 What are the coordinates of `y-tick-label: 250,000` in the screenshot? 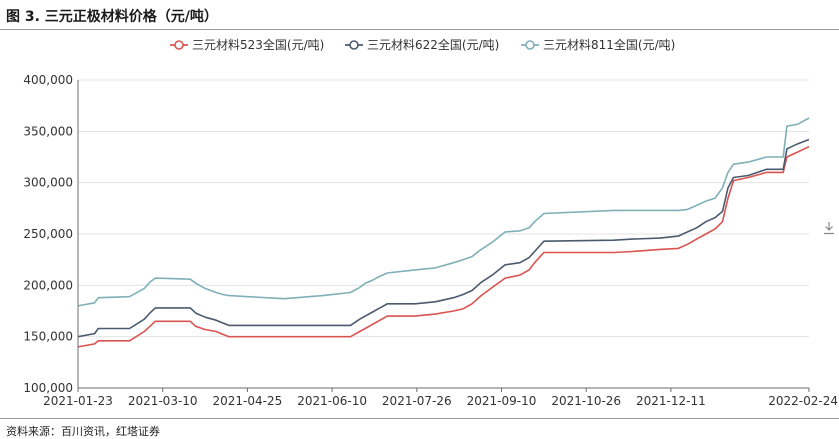 It's located at (48, 234).